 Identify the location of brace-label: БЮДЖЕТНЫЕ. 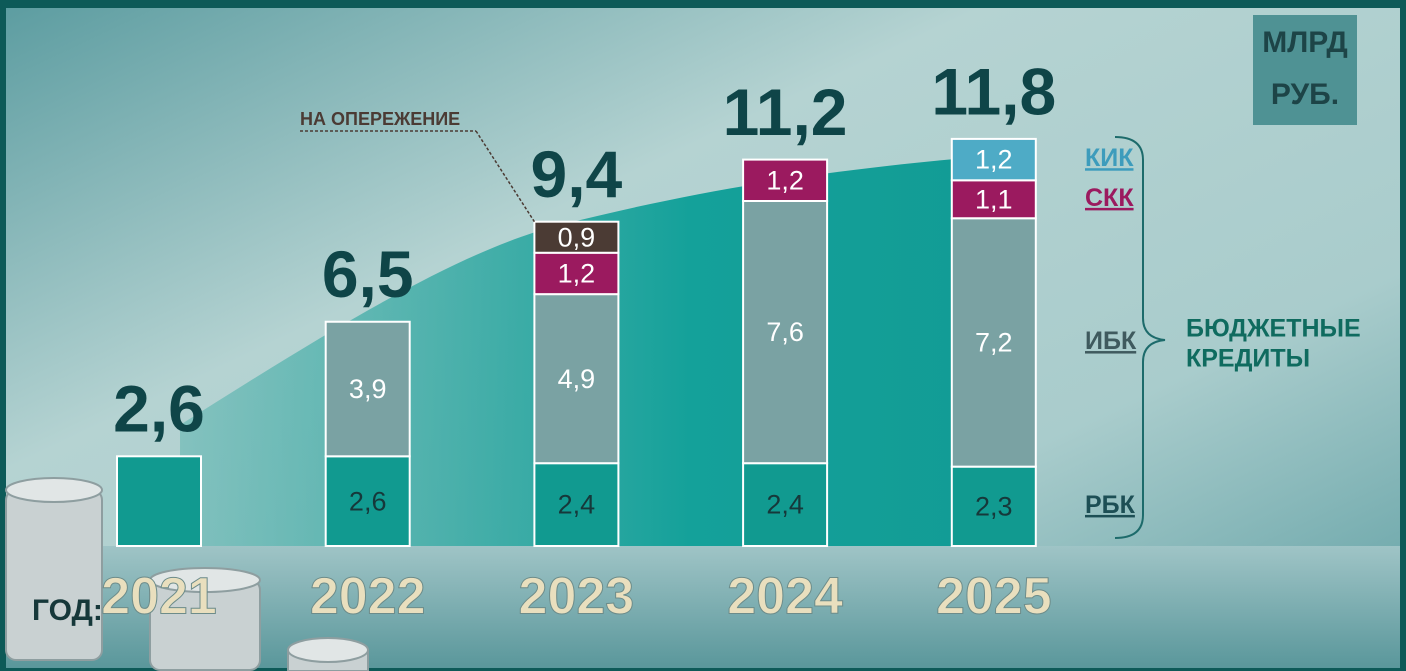
(1273, 329).